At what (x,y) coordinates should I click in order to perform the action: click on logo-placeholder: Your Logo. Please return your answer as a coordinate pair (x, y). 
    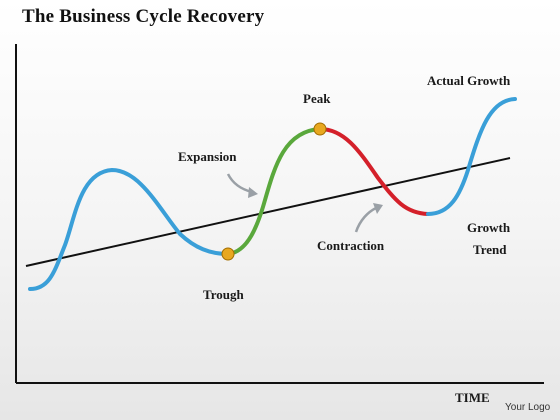
    Looking at the image, I should click on (528, 407).